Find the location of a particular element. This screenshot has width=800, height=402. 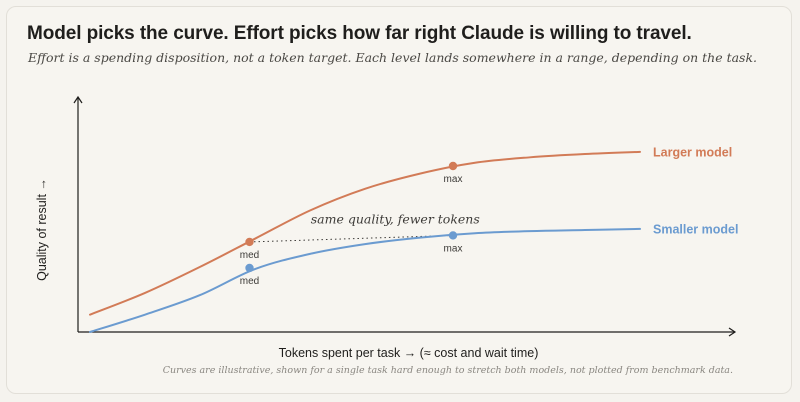

x-axis-arrow-icon is located at coordinates (732, 332).